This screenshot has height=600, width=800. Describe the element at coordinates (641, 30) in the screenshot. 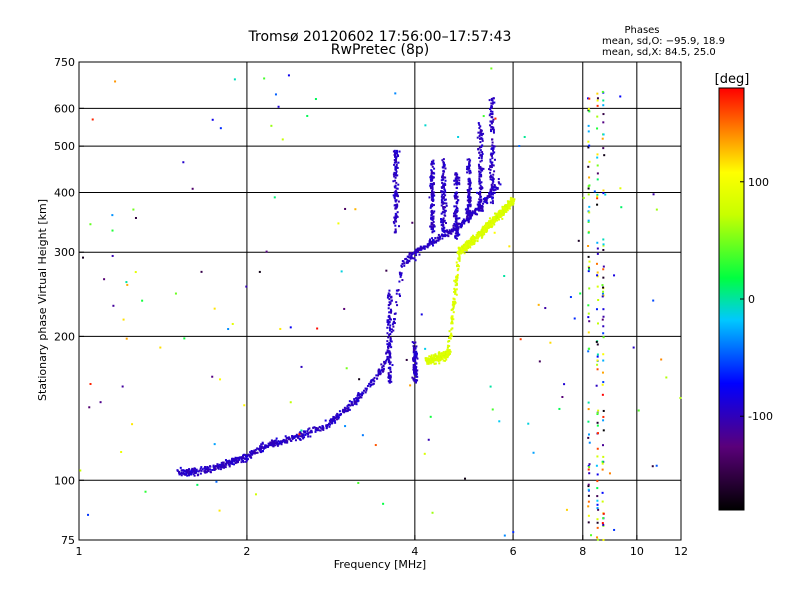

I see `phases-title: Phases` at that location.